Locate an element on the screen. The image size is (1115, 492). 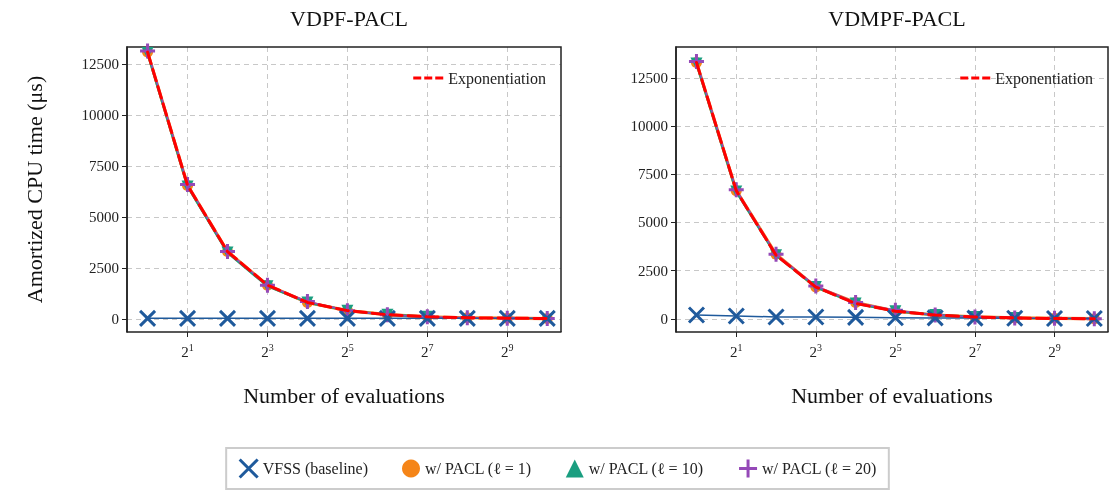
y-axis-title: Amortized CPU time (μs) is located at coordinates (34, 189).